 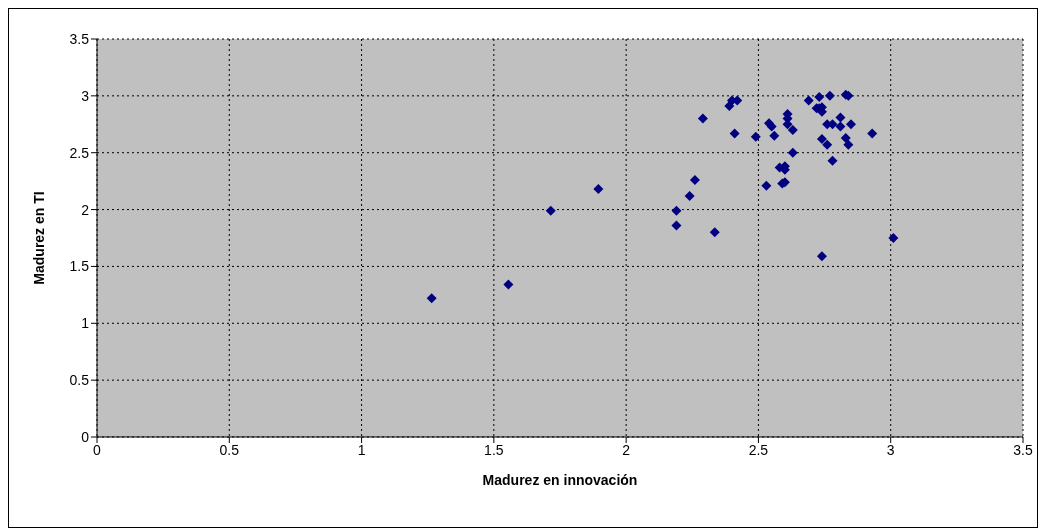 I want to click on y-tick-label: 2, so click(x=85, y=209).